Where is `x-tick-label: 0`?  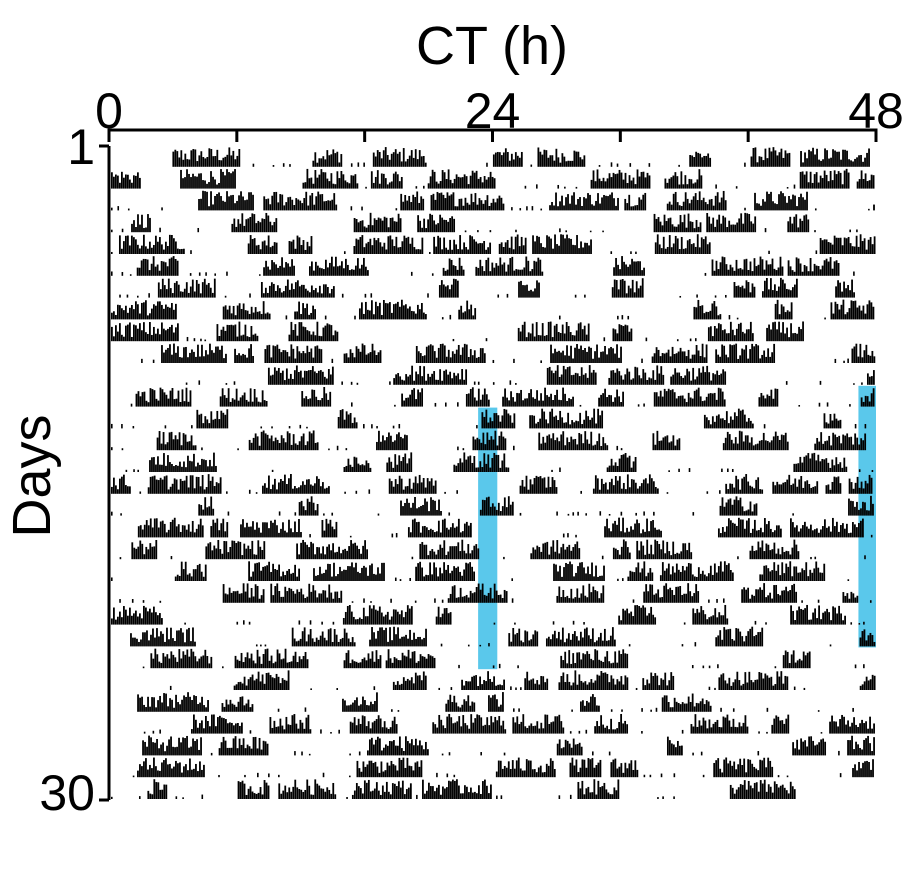
x-tick-label: 0 is located at coordinates (109, 111).